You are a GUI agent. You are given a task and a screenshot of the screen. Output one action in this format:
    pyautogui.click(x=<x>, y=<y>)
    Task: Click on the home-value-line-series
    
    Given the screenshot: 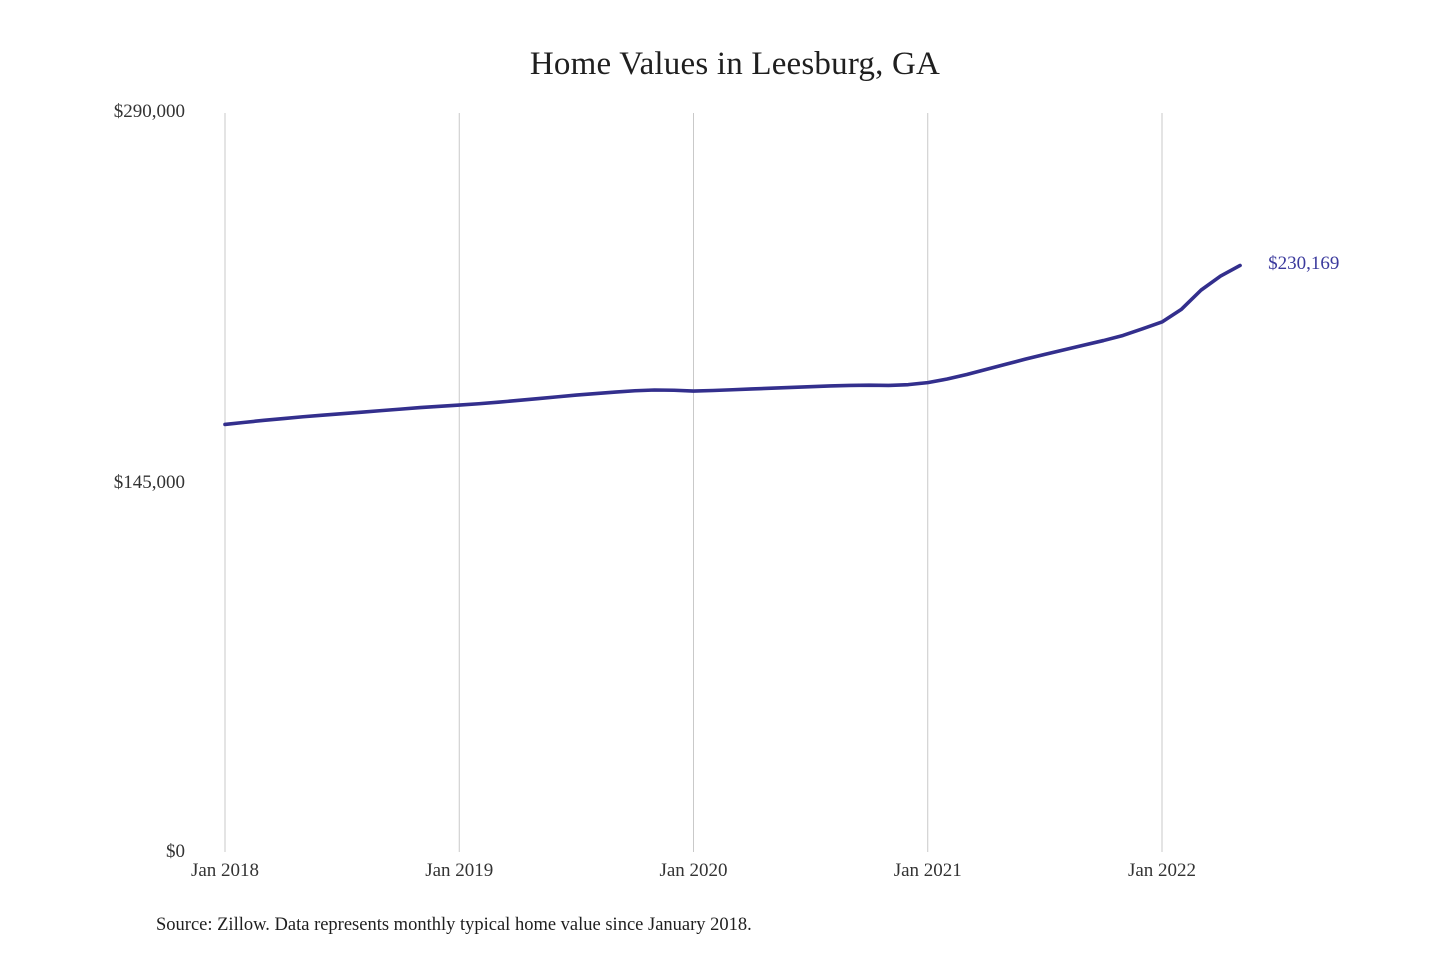 What is the action you would take?
    pyautogui.click(x=732, y=345)
    